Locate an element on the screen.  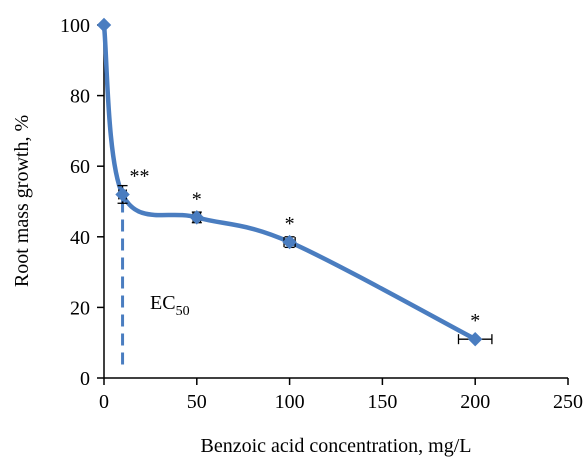
y-tick-label: 20 is located at coordinates (80, 308).